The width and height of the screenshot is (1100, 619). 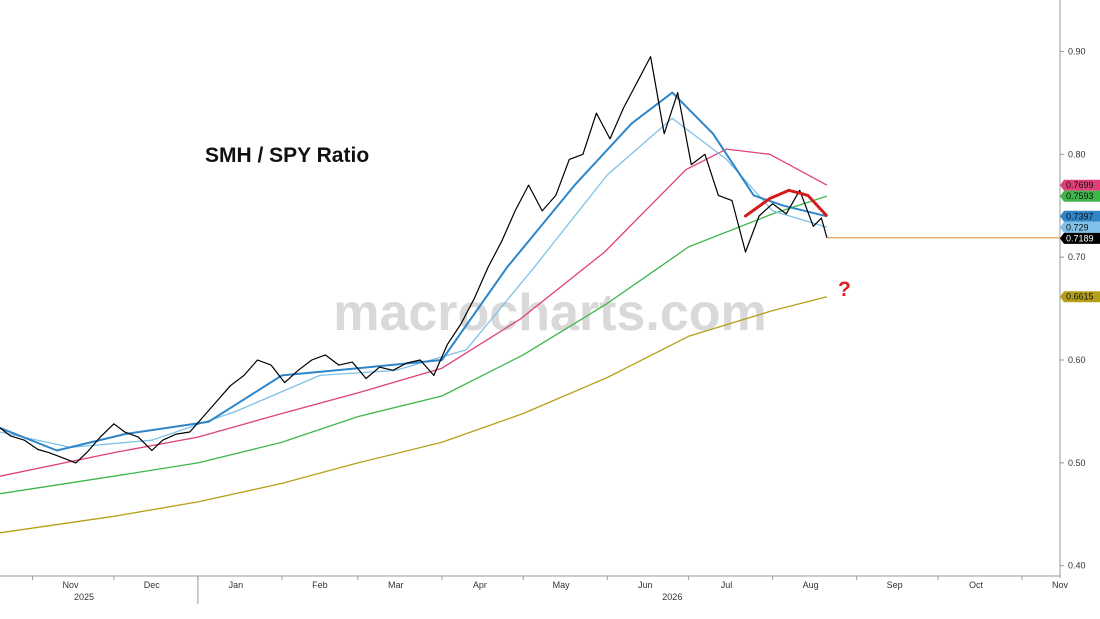 What do you see at coordinates (1077, 51) in the screenshot?
I see `y-tick-label: 0.90` at bounding box center [1077, 51].